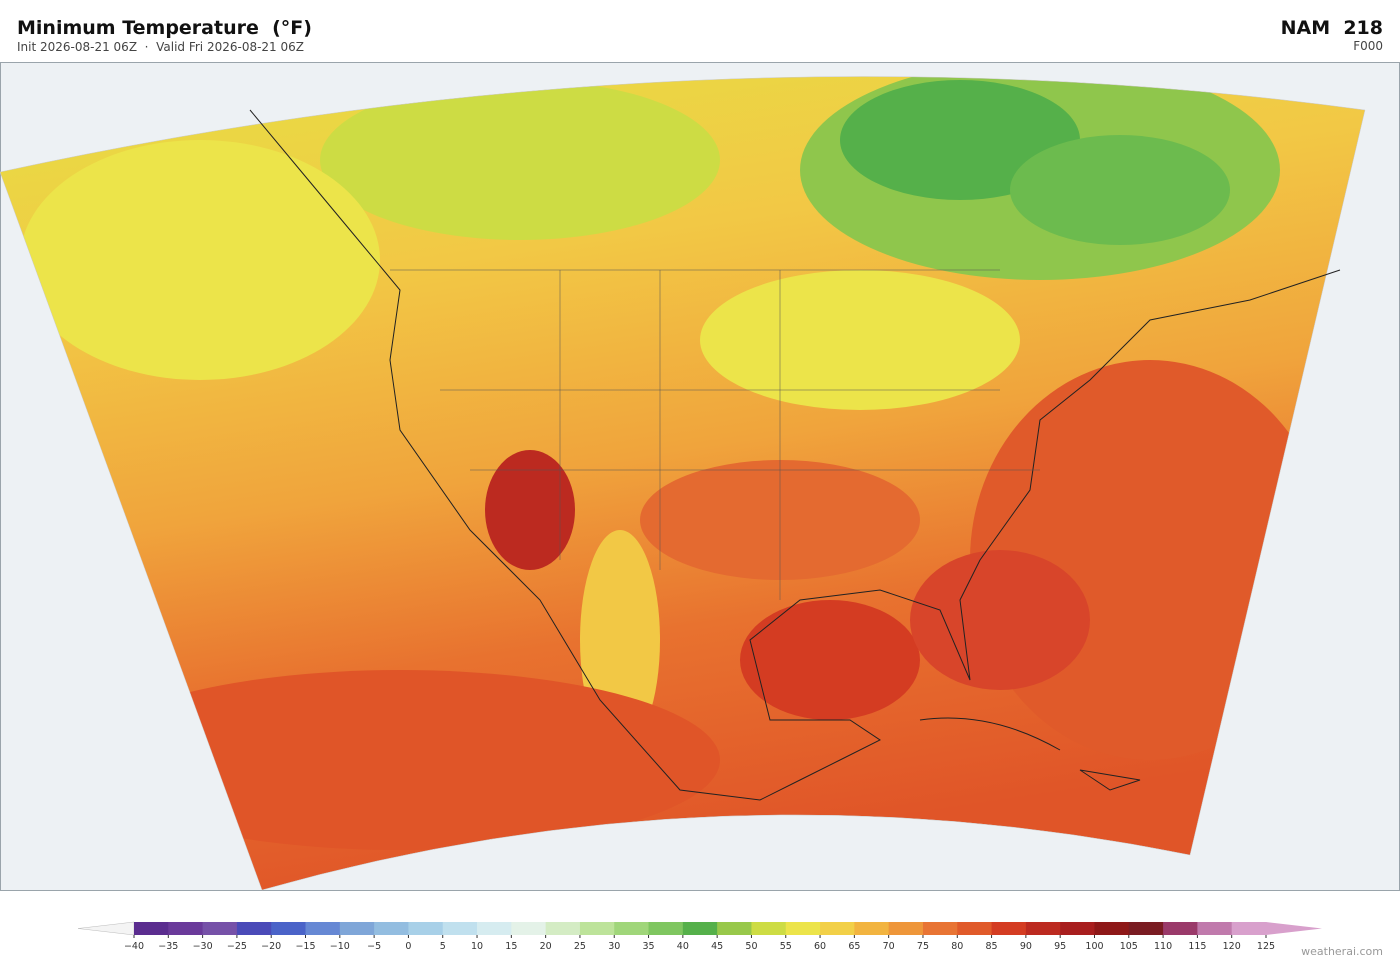 The image size is (1400, 969). What do you see at coordinates (1266, 946) in the screenshot?
I see `colorbar-tick-label: 125` at bounding box center [1266, 946].